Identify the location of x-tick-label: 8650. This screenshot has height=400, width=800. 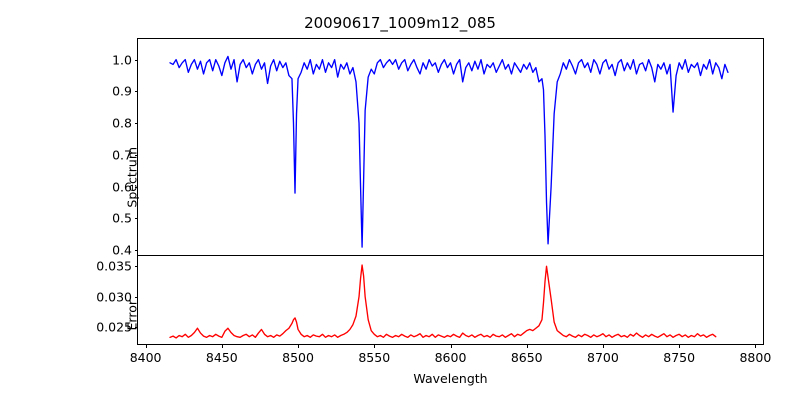
(526, 357).